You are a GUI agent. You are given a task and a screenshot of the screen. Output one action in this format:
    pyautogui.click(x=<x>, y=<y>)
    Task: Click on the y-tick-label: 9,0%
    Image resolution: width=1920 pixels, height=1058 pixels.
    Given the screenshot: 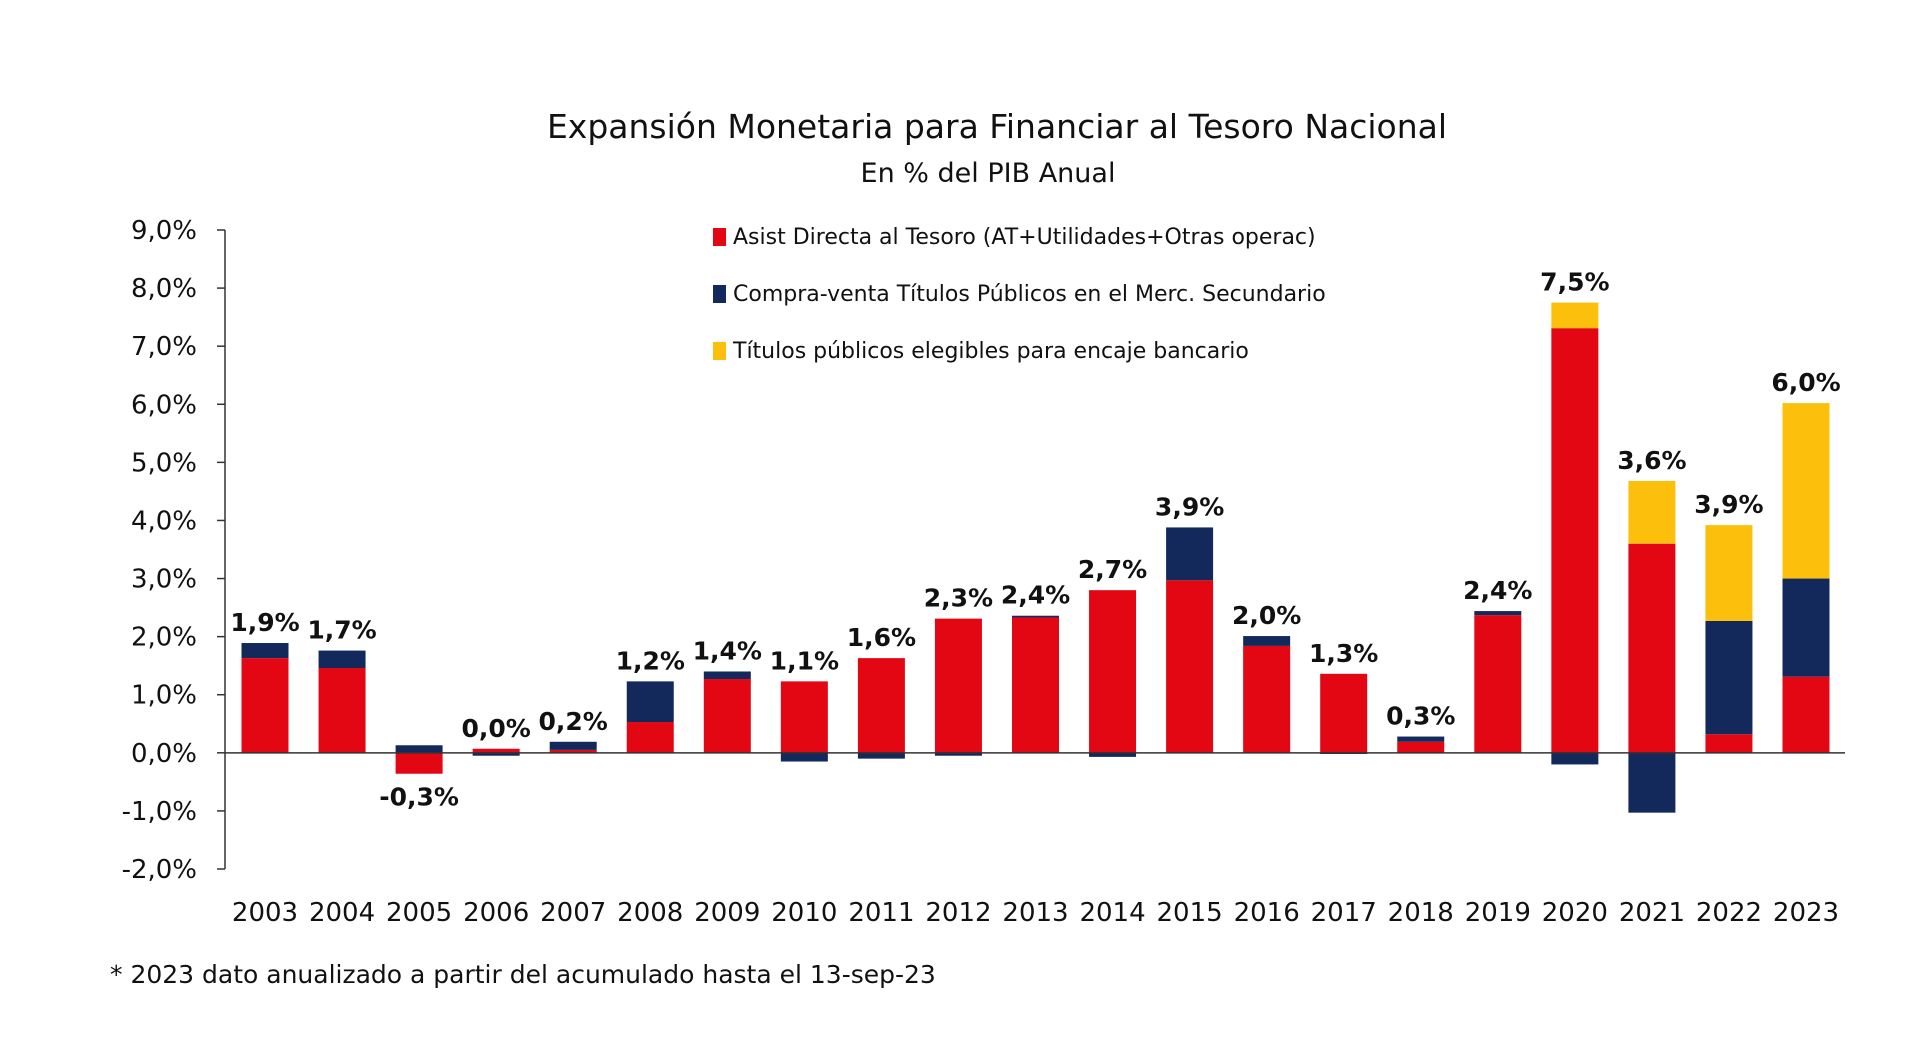 What is the action you would take?
    pyautogui.click(x=164, y=231)
    